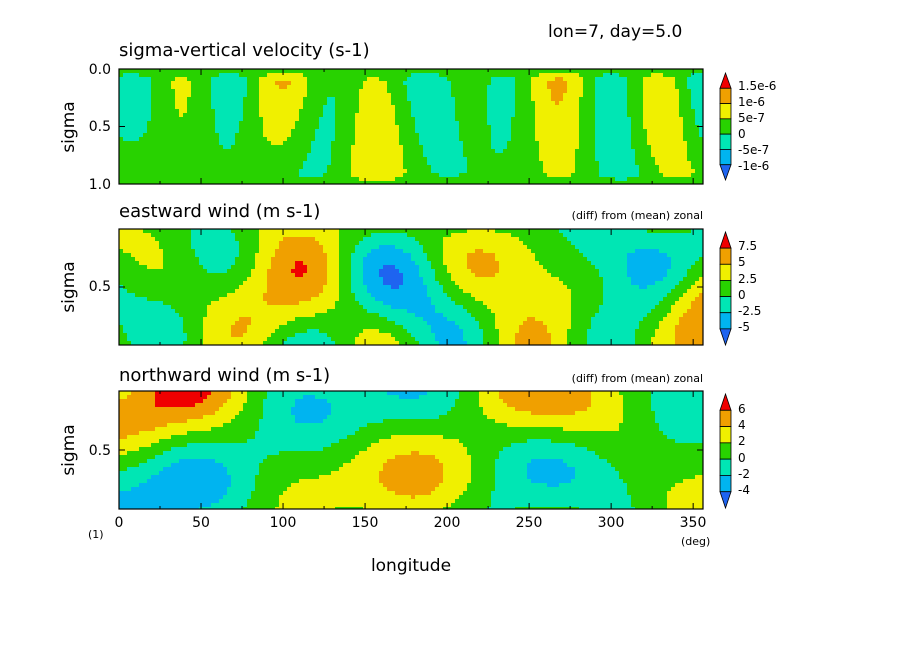  Describe the element at coordinates (725, 126) in the screenshot. I see `panel-1-colorbar` at that location.